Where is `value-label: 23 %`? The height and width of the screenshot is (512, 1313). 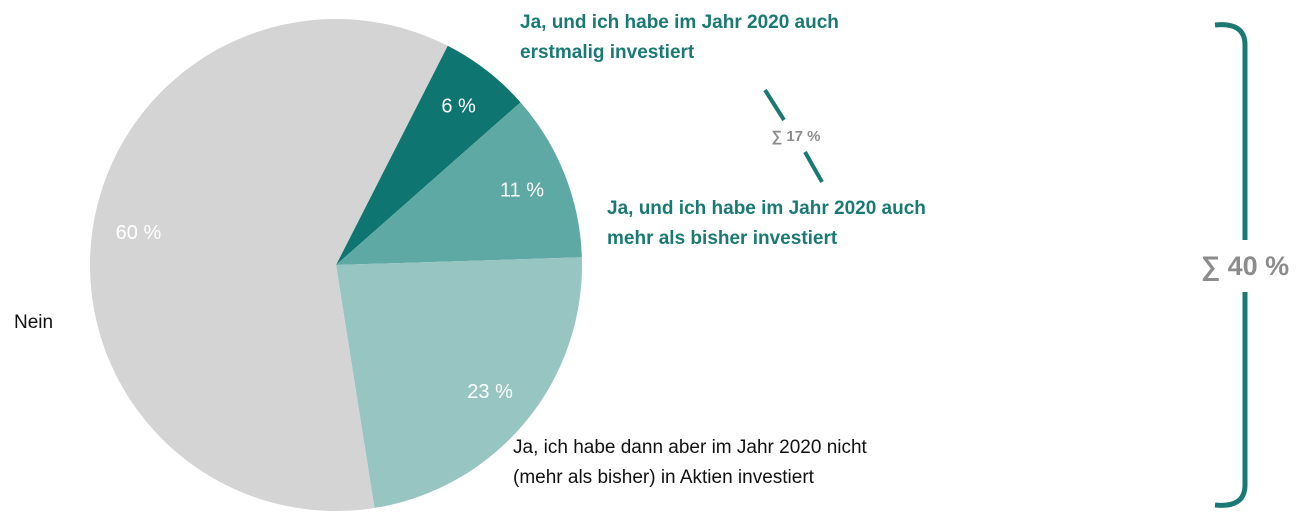 value-label: 23 % is located at coordinates (490, 392).